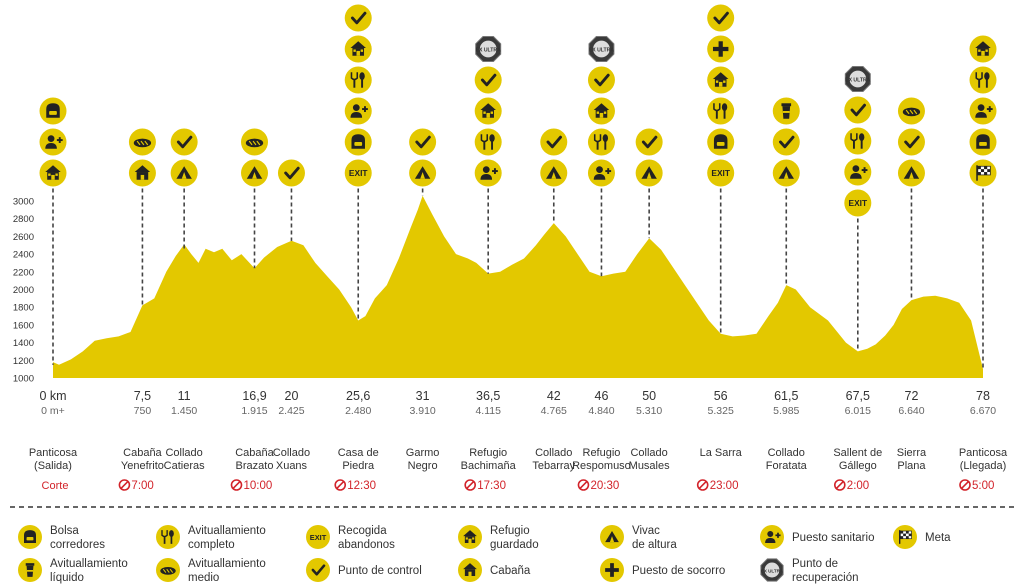  I want to click on legend-label-line2: líquido, so click(67, 578).